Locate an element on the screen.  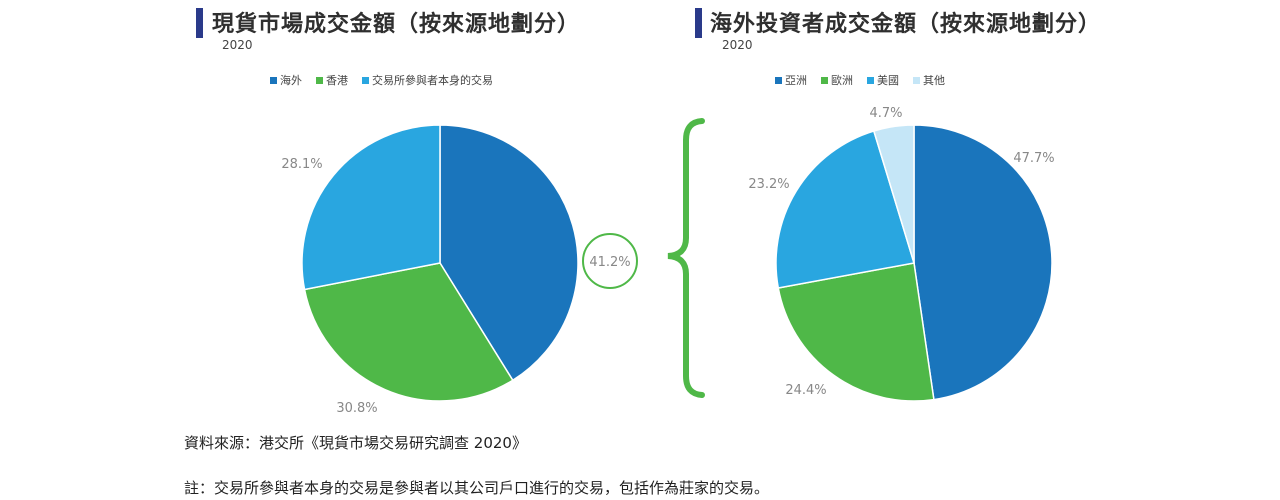
pie-label-0-2: 28.1% is located at coordinates (301, 164).